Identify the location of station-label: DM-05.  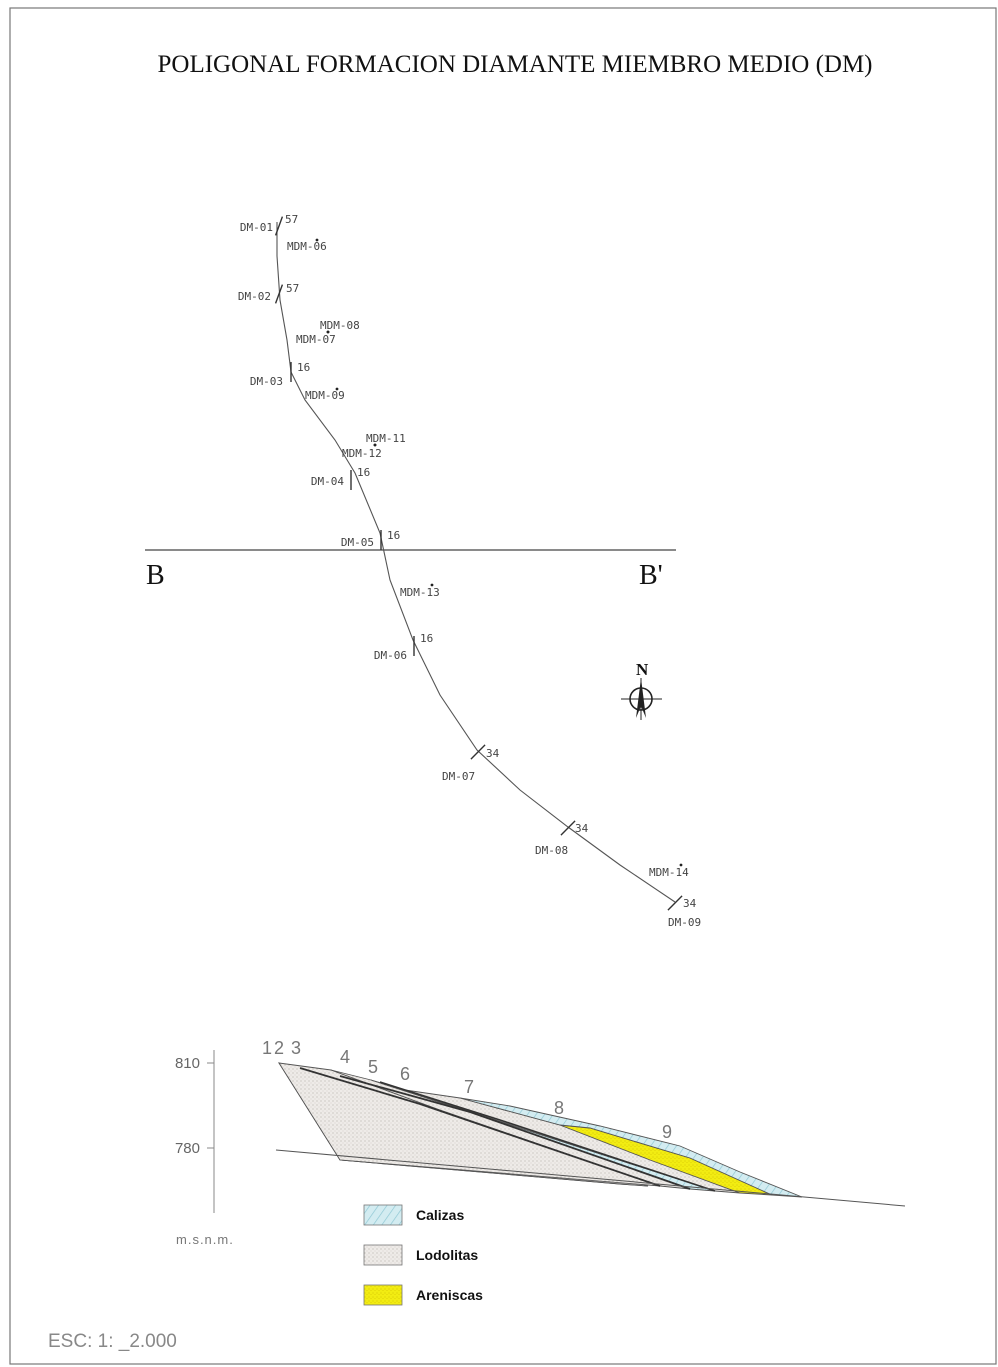
(357, 542).